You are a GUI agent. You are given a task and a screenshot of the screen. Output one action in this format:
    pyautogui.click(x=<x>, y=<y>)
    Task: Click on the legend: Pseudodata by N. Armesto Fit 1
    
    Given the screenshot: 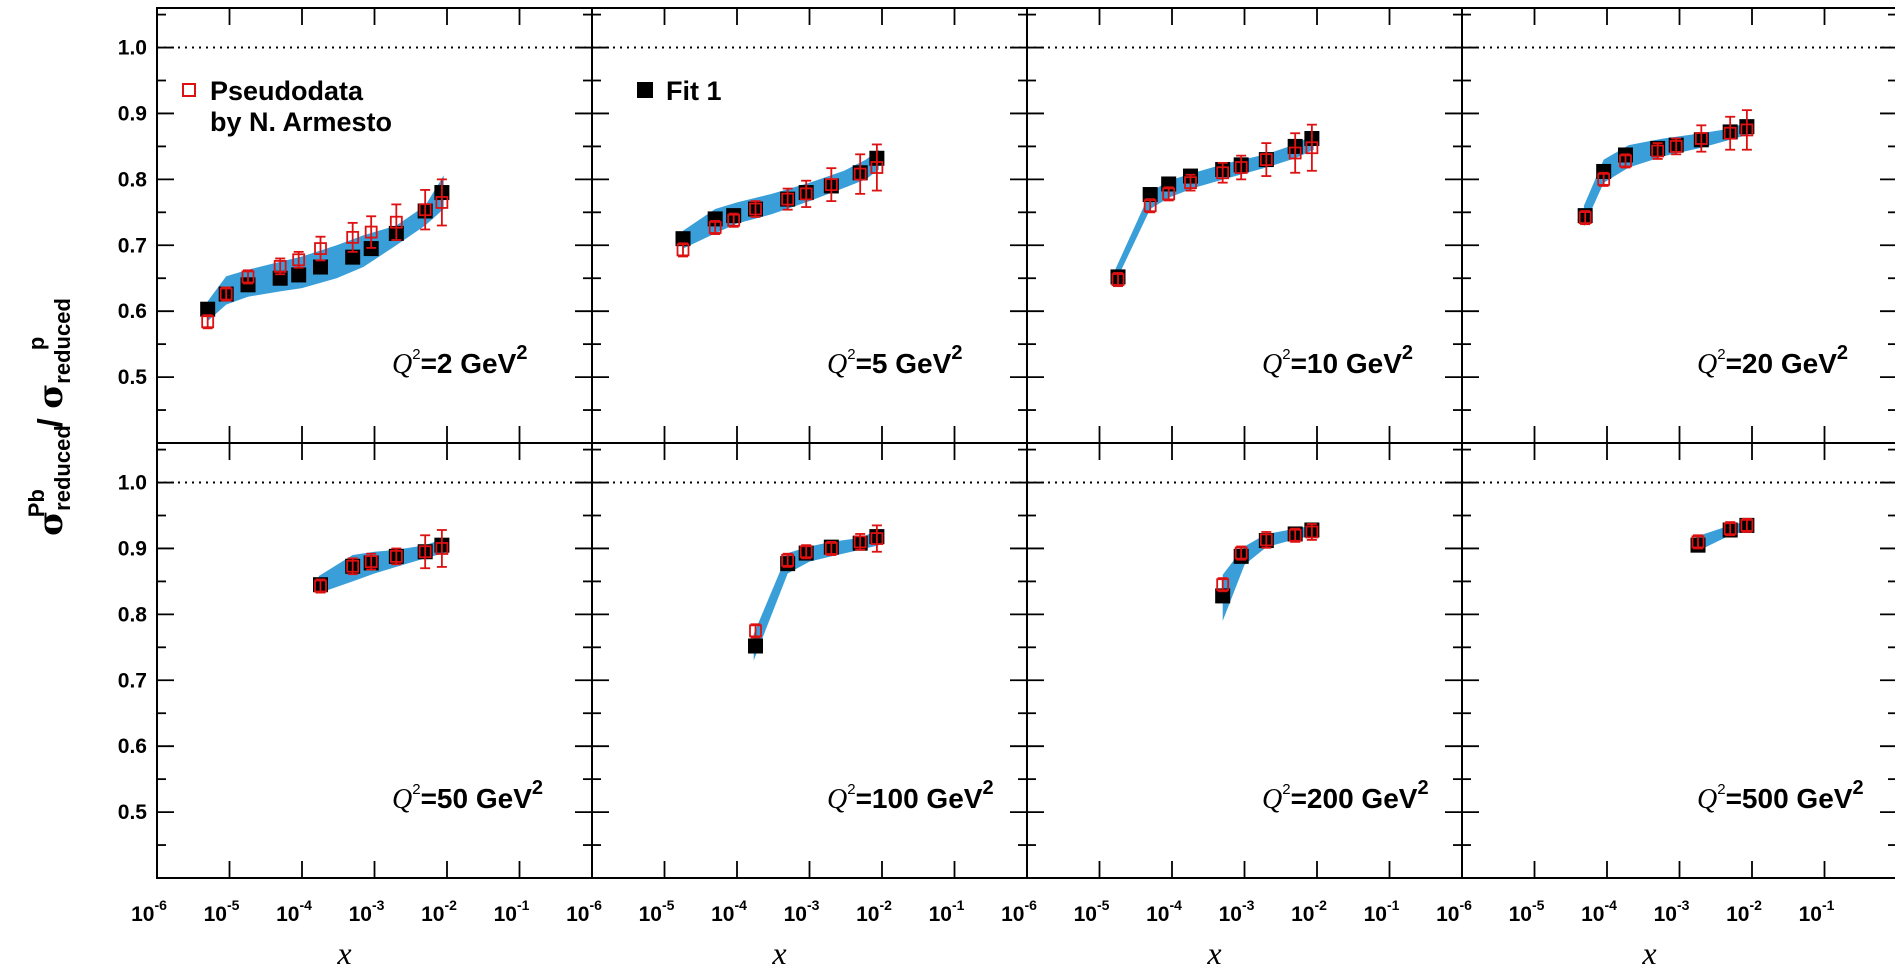 What is the action you would take?
    pyautogui.click(x=452, y=106)
    